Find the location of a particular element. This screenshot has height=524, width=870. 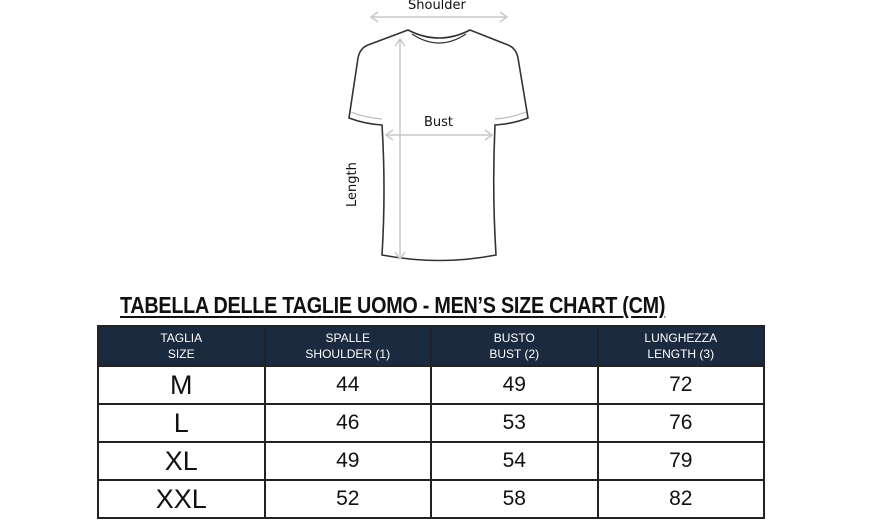

size-cell: L is located at coordinates (181, 423).